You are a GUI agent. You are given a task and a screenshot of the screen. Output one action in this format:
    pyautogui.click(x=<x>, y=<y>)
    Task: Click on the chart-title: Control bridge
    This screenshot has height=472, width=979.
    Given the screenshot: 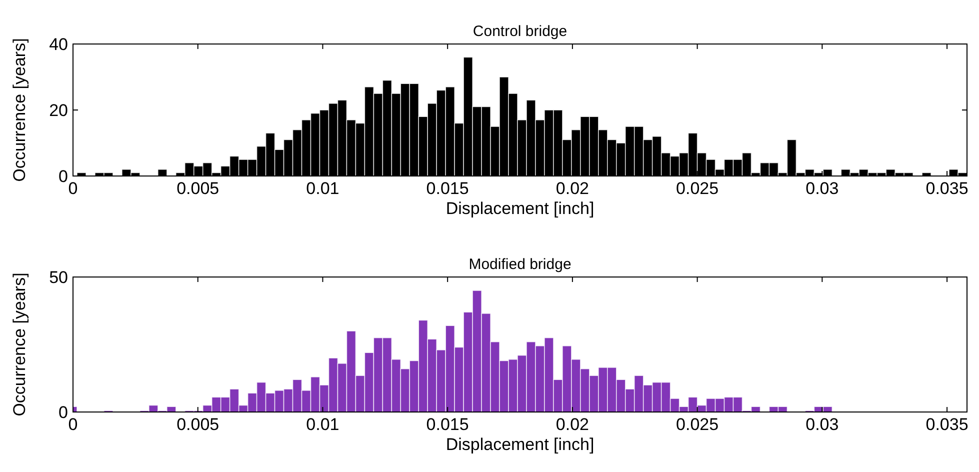 What is the action you would take?
    pyautogui.click(x=520, y=31)
    